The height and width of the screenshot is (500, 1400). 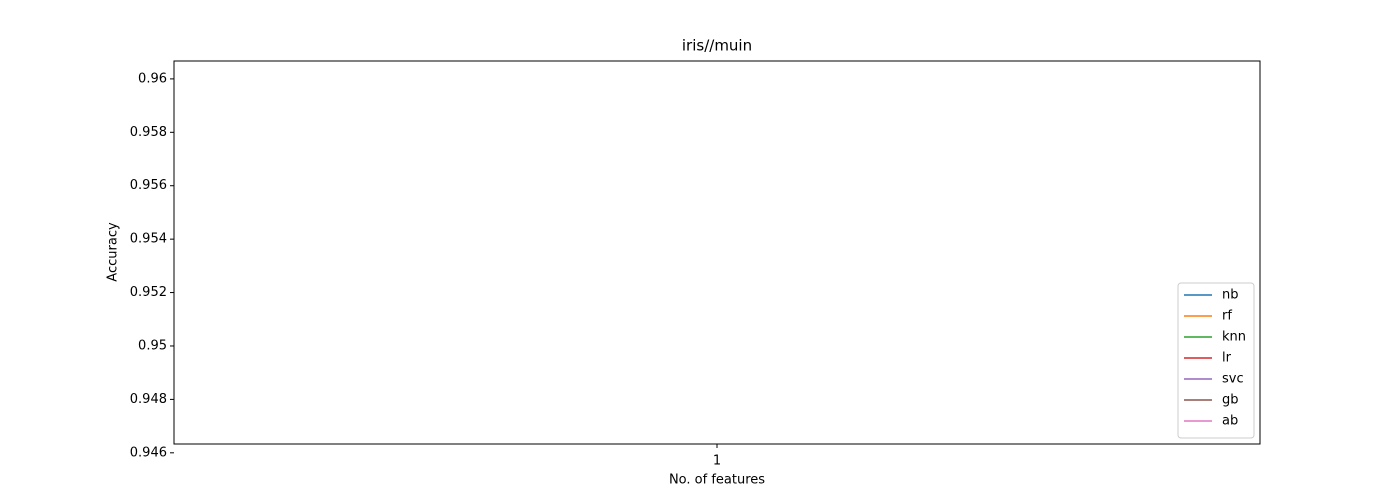 What do you see at coordinates (152, 78) in the screenshot?
I see `y-tick-label: 0.96` at bounding box center [152, 78].